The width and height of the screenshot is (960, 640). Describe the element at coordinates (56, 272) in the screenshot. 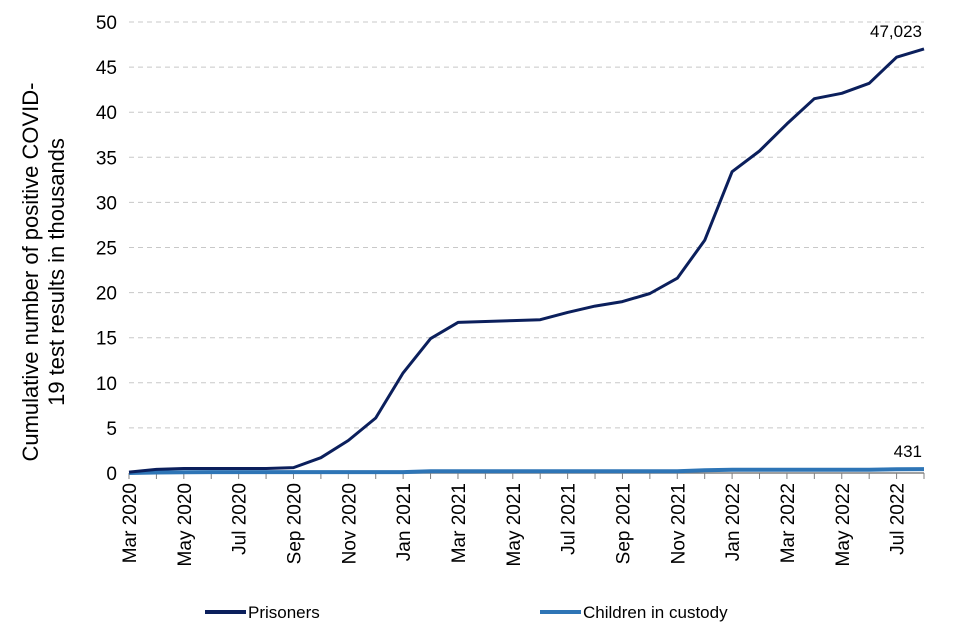

I see `y-axis-label-line-2: 19 test results in thousands` at that location.